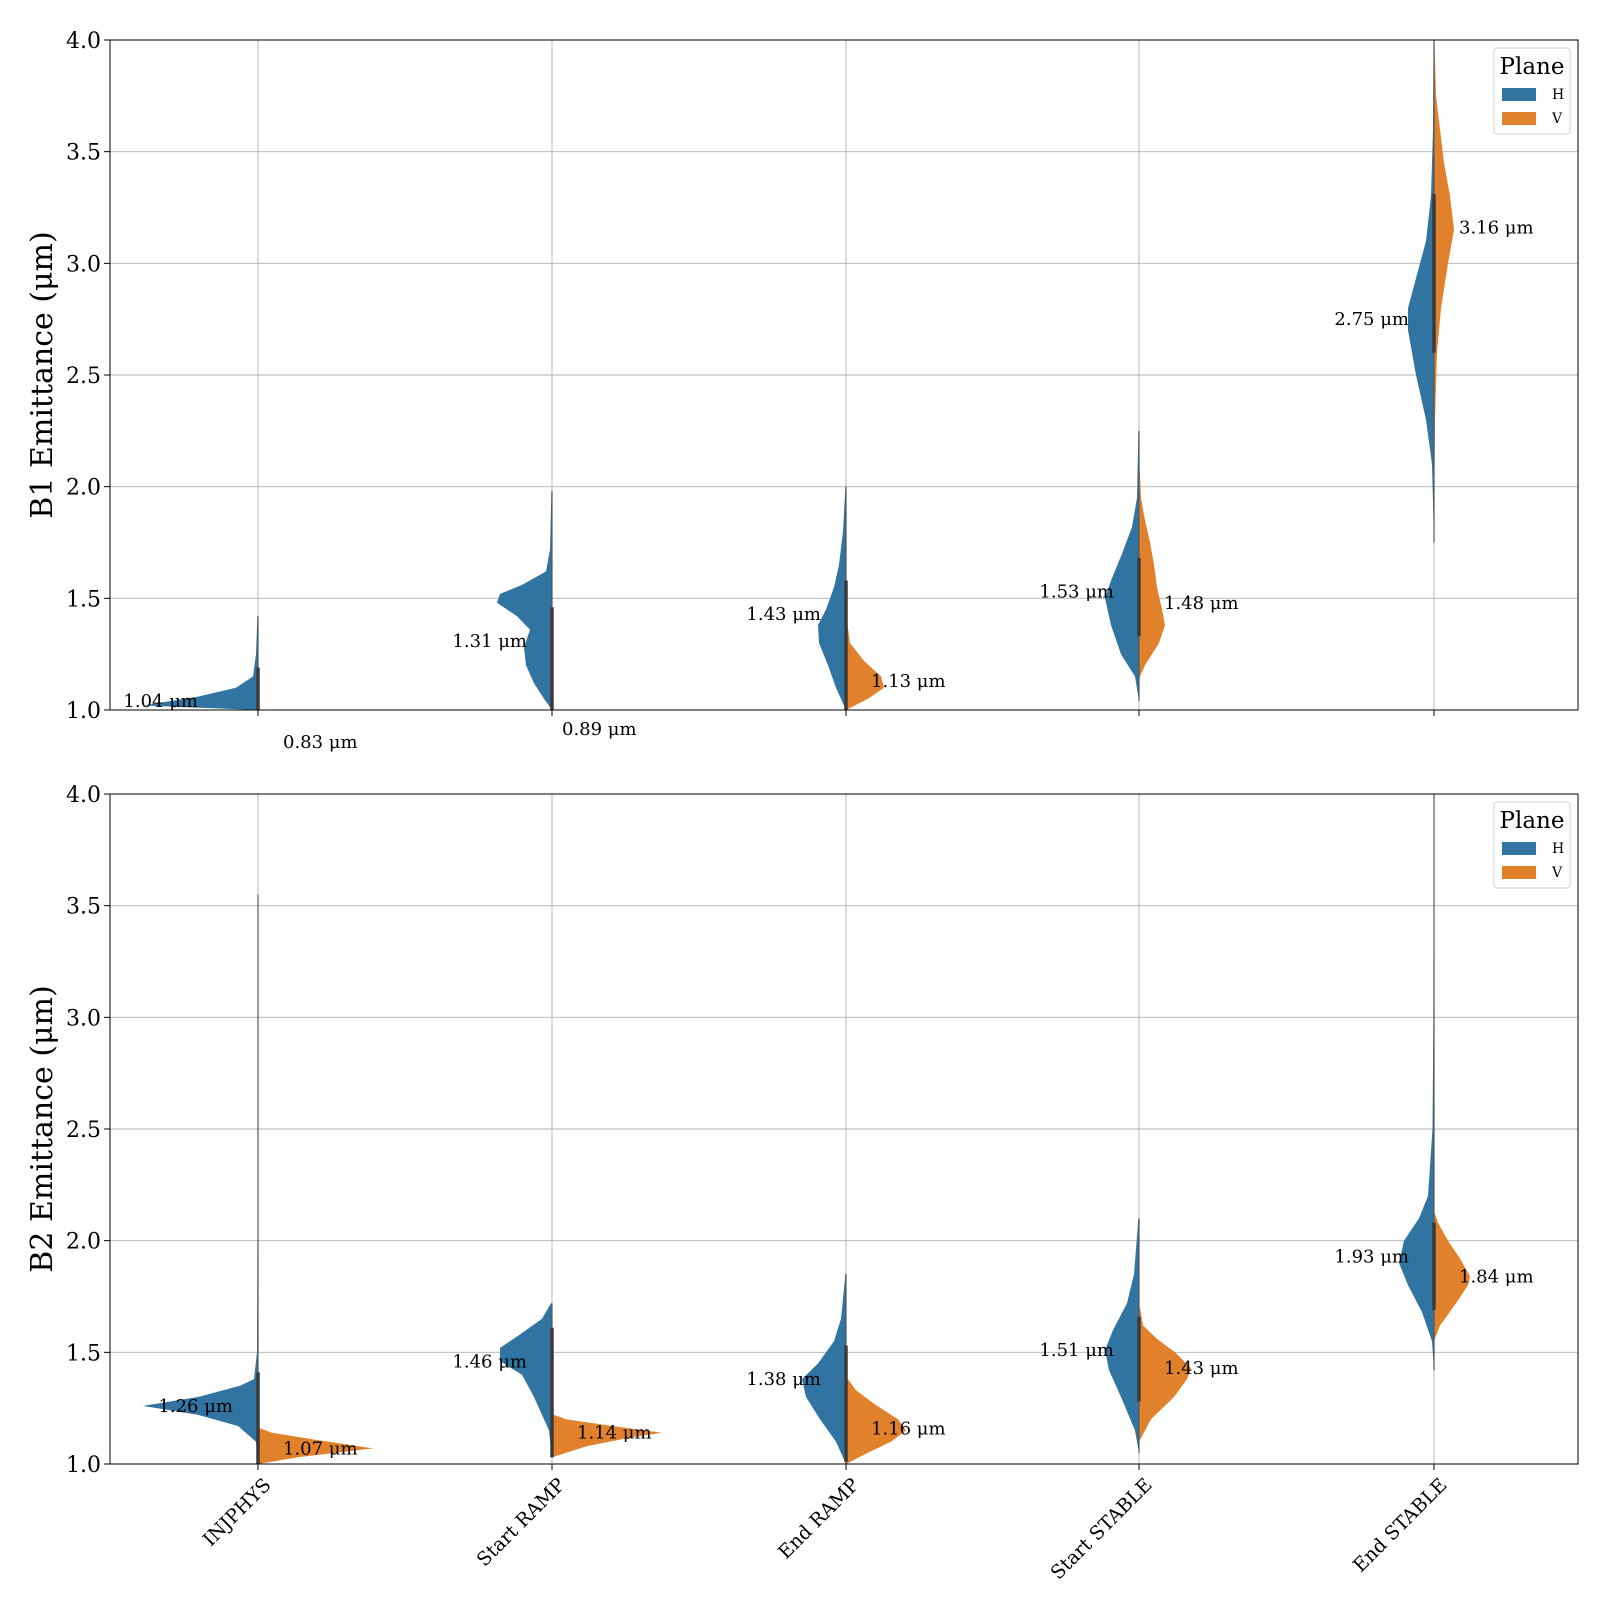 The width and height of the screenshot is (1600, 1600). What do you see at coordinates (1496, 1276) in the screenshot?
I see `median-label: 1.84 μm` at bounding box center [1496, 1276].